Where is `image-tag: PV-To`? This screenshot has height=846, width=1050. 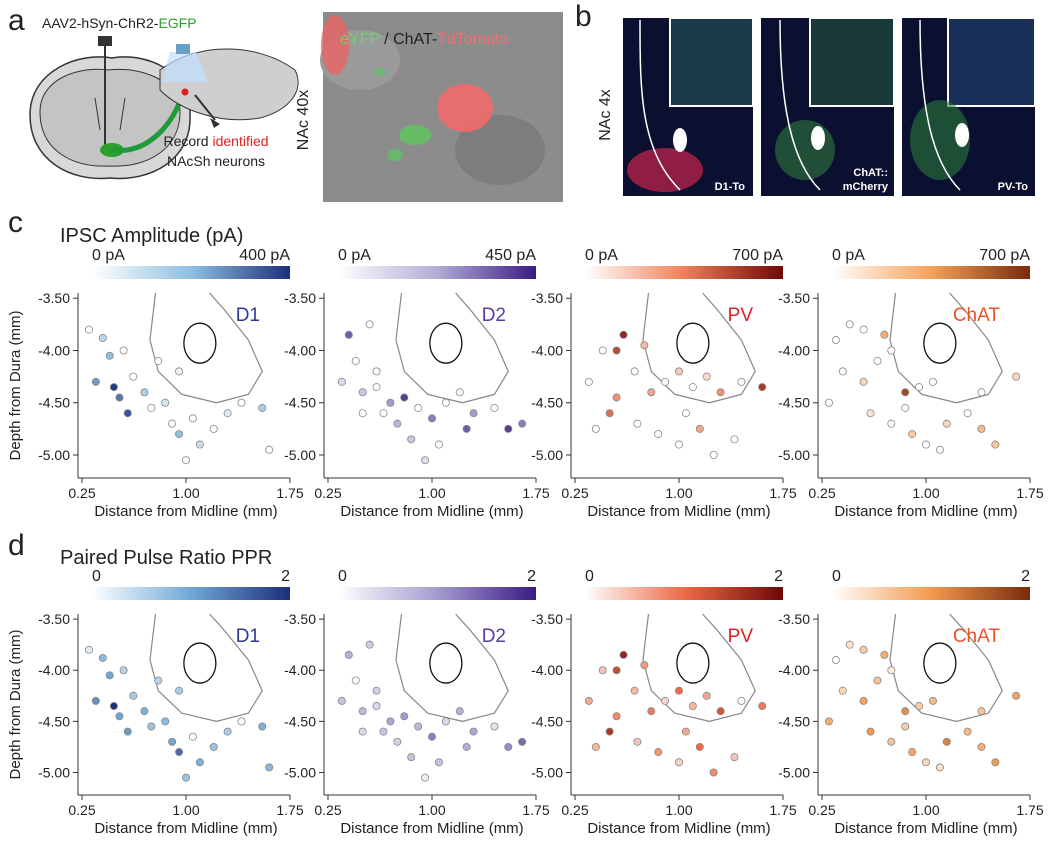
image-tag: PV-To is located at coordinates (1013, 187).